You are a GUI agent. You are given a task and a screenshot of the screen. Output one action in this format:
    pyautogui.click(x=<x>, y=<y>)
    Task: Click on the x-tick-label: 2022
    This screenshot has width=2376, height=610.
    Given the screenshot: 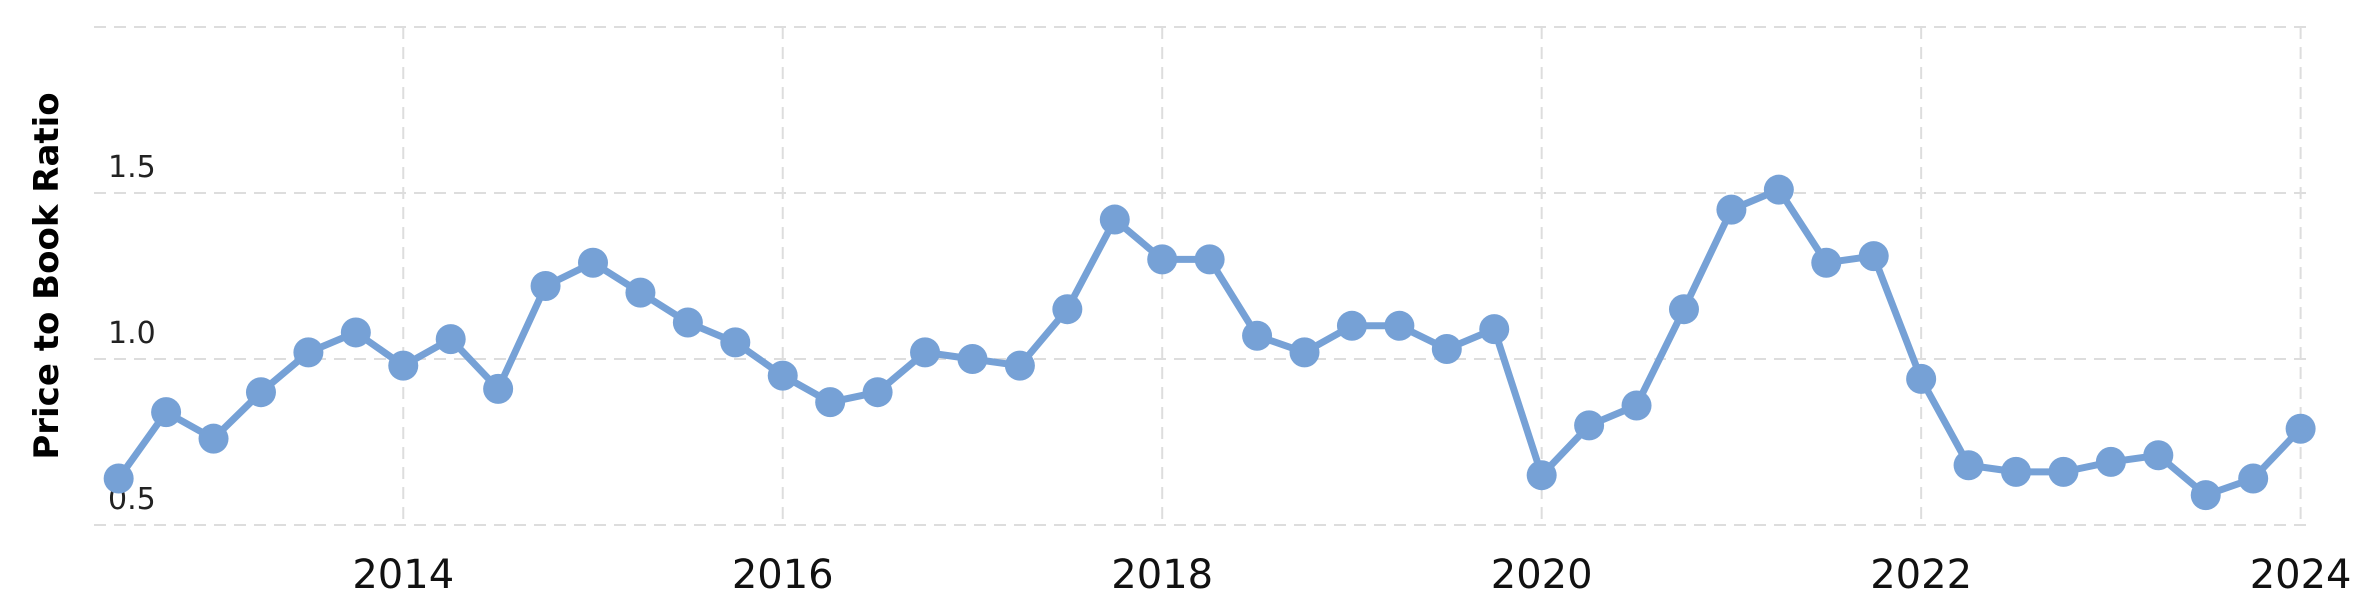 What is the action you would take?
    pyautogui.click(x=1921, y=575)
    